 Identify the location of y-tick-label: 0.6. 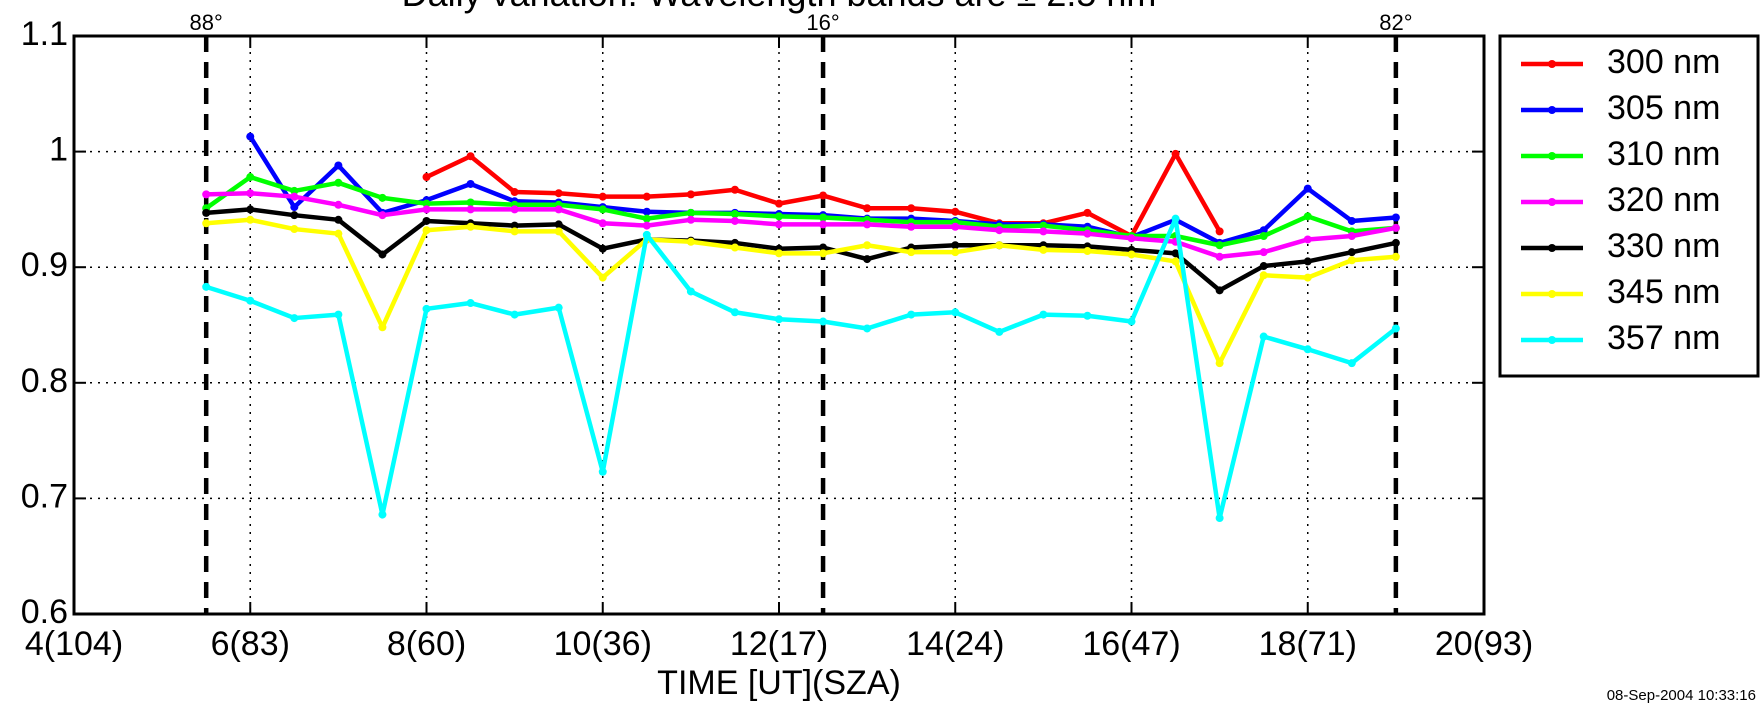
(44, 612).